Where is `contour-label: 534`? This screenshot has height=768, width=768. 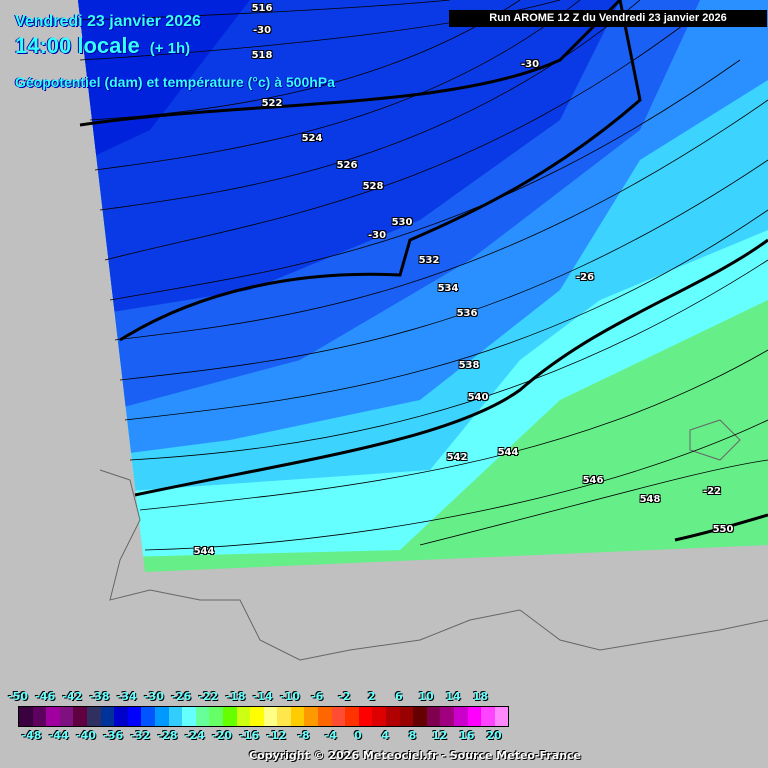
contour-label: 534 is located at coordinates (448, 288).